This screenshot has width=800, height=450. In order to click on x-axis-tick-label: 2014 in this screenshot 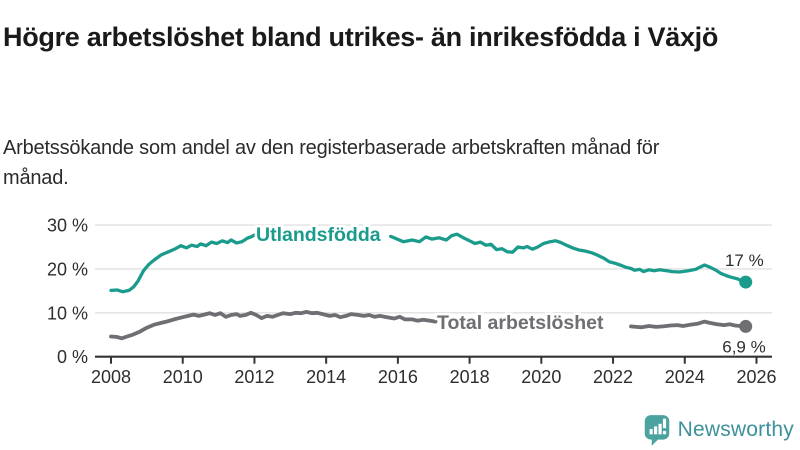, I will do `click(326, 377)`.